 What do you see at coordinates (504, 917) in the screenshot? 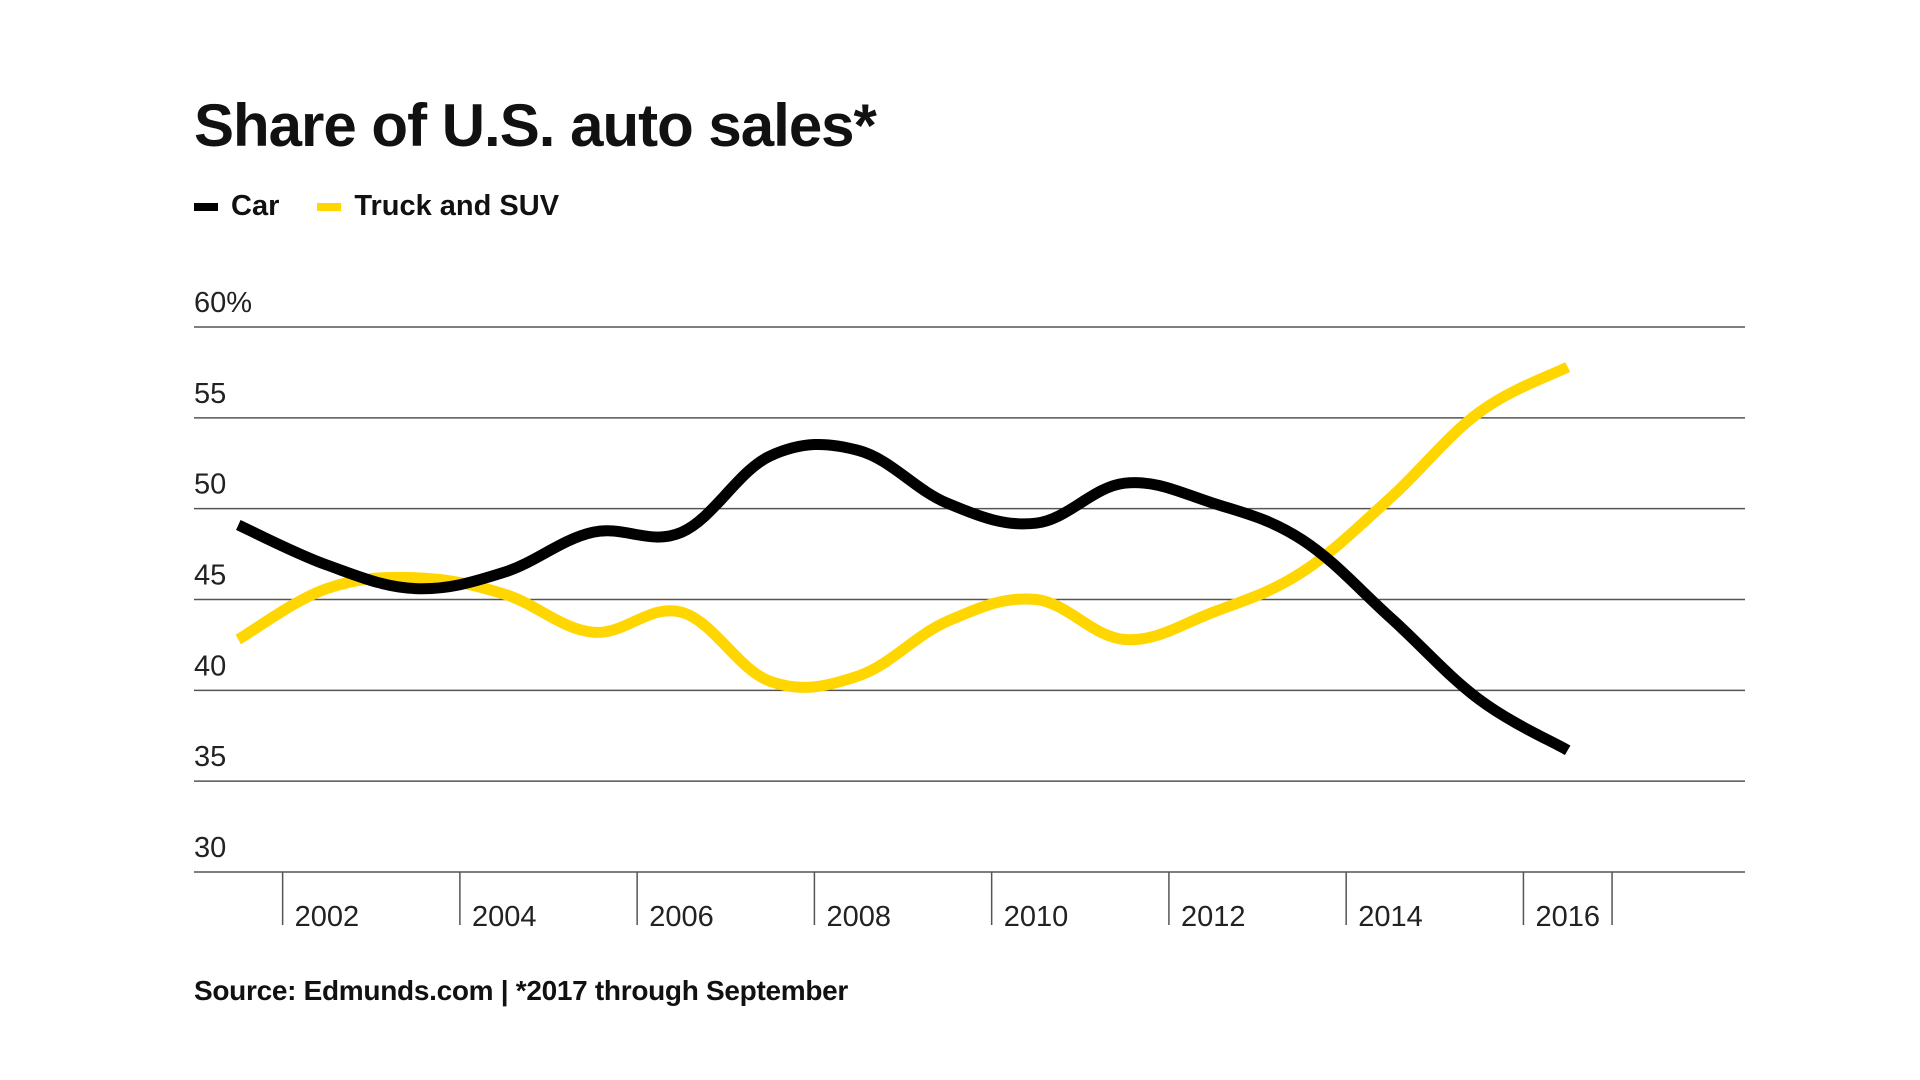
I see `x-tick-label-2004: 2004` at bounding box center [504, 917].